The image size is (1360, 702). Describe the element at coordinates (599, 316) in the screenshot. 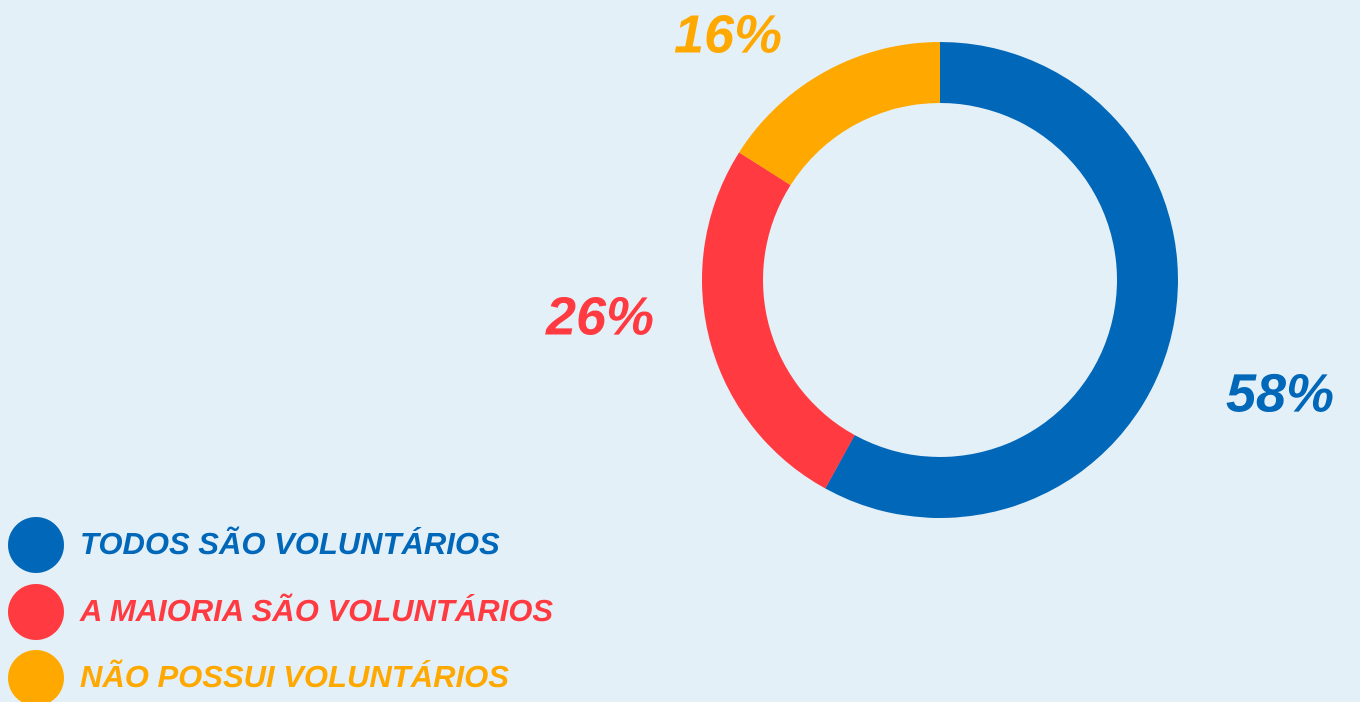

I see `value-label: 26%` at that location.